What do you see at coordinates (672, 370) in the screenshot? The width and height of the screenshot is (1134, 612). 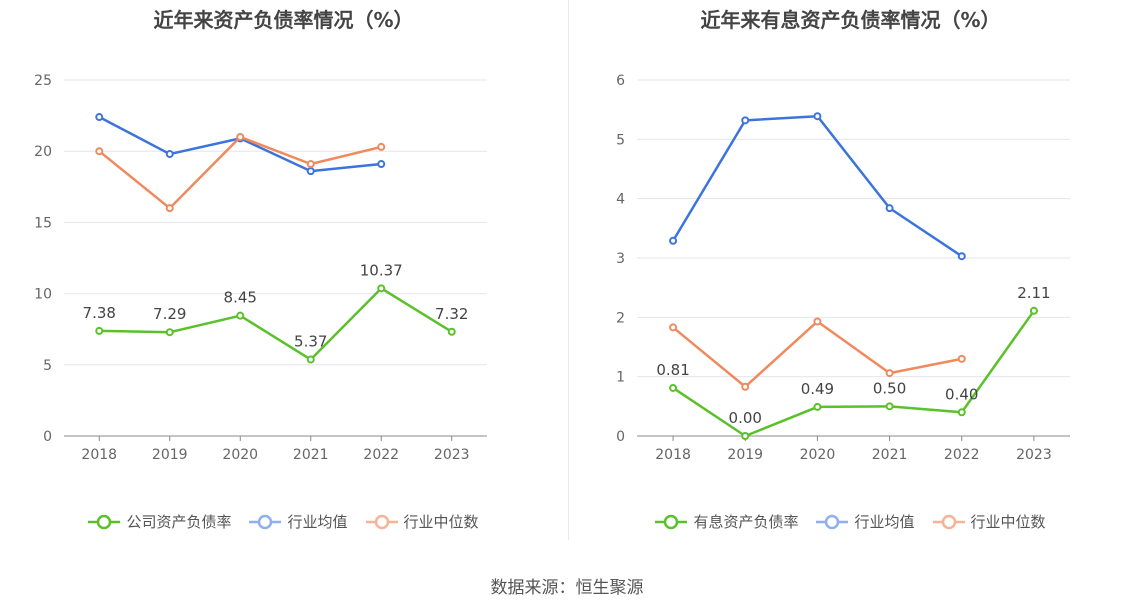 I see `data-label: 0.81` at bounding box center [672, 370].